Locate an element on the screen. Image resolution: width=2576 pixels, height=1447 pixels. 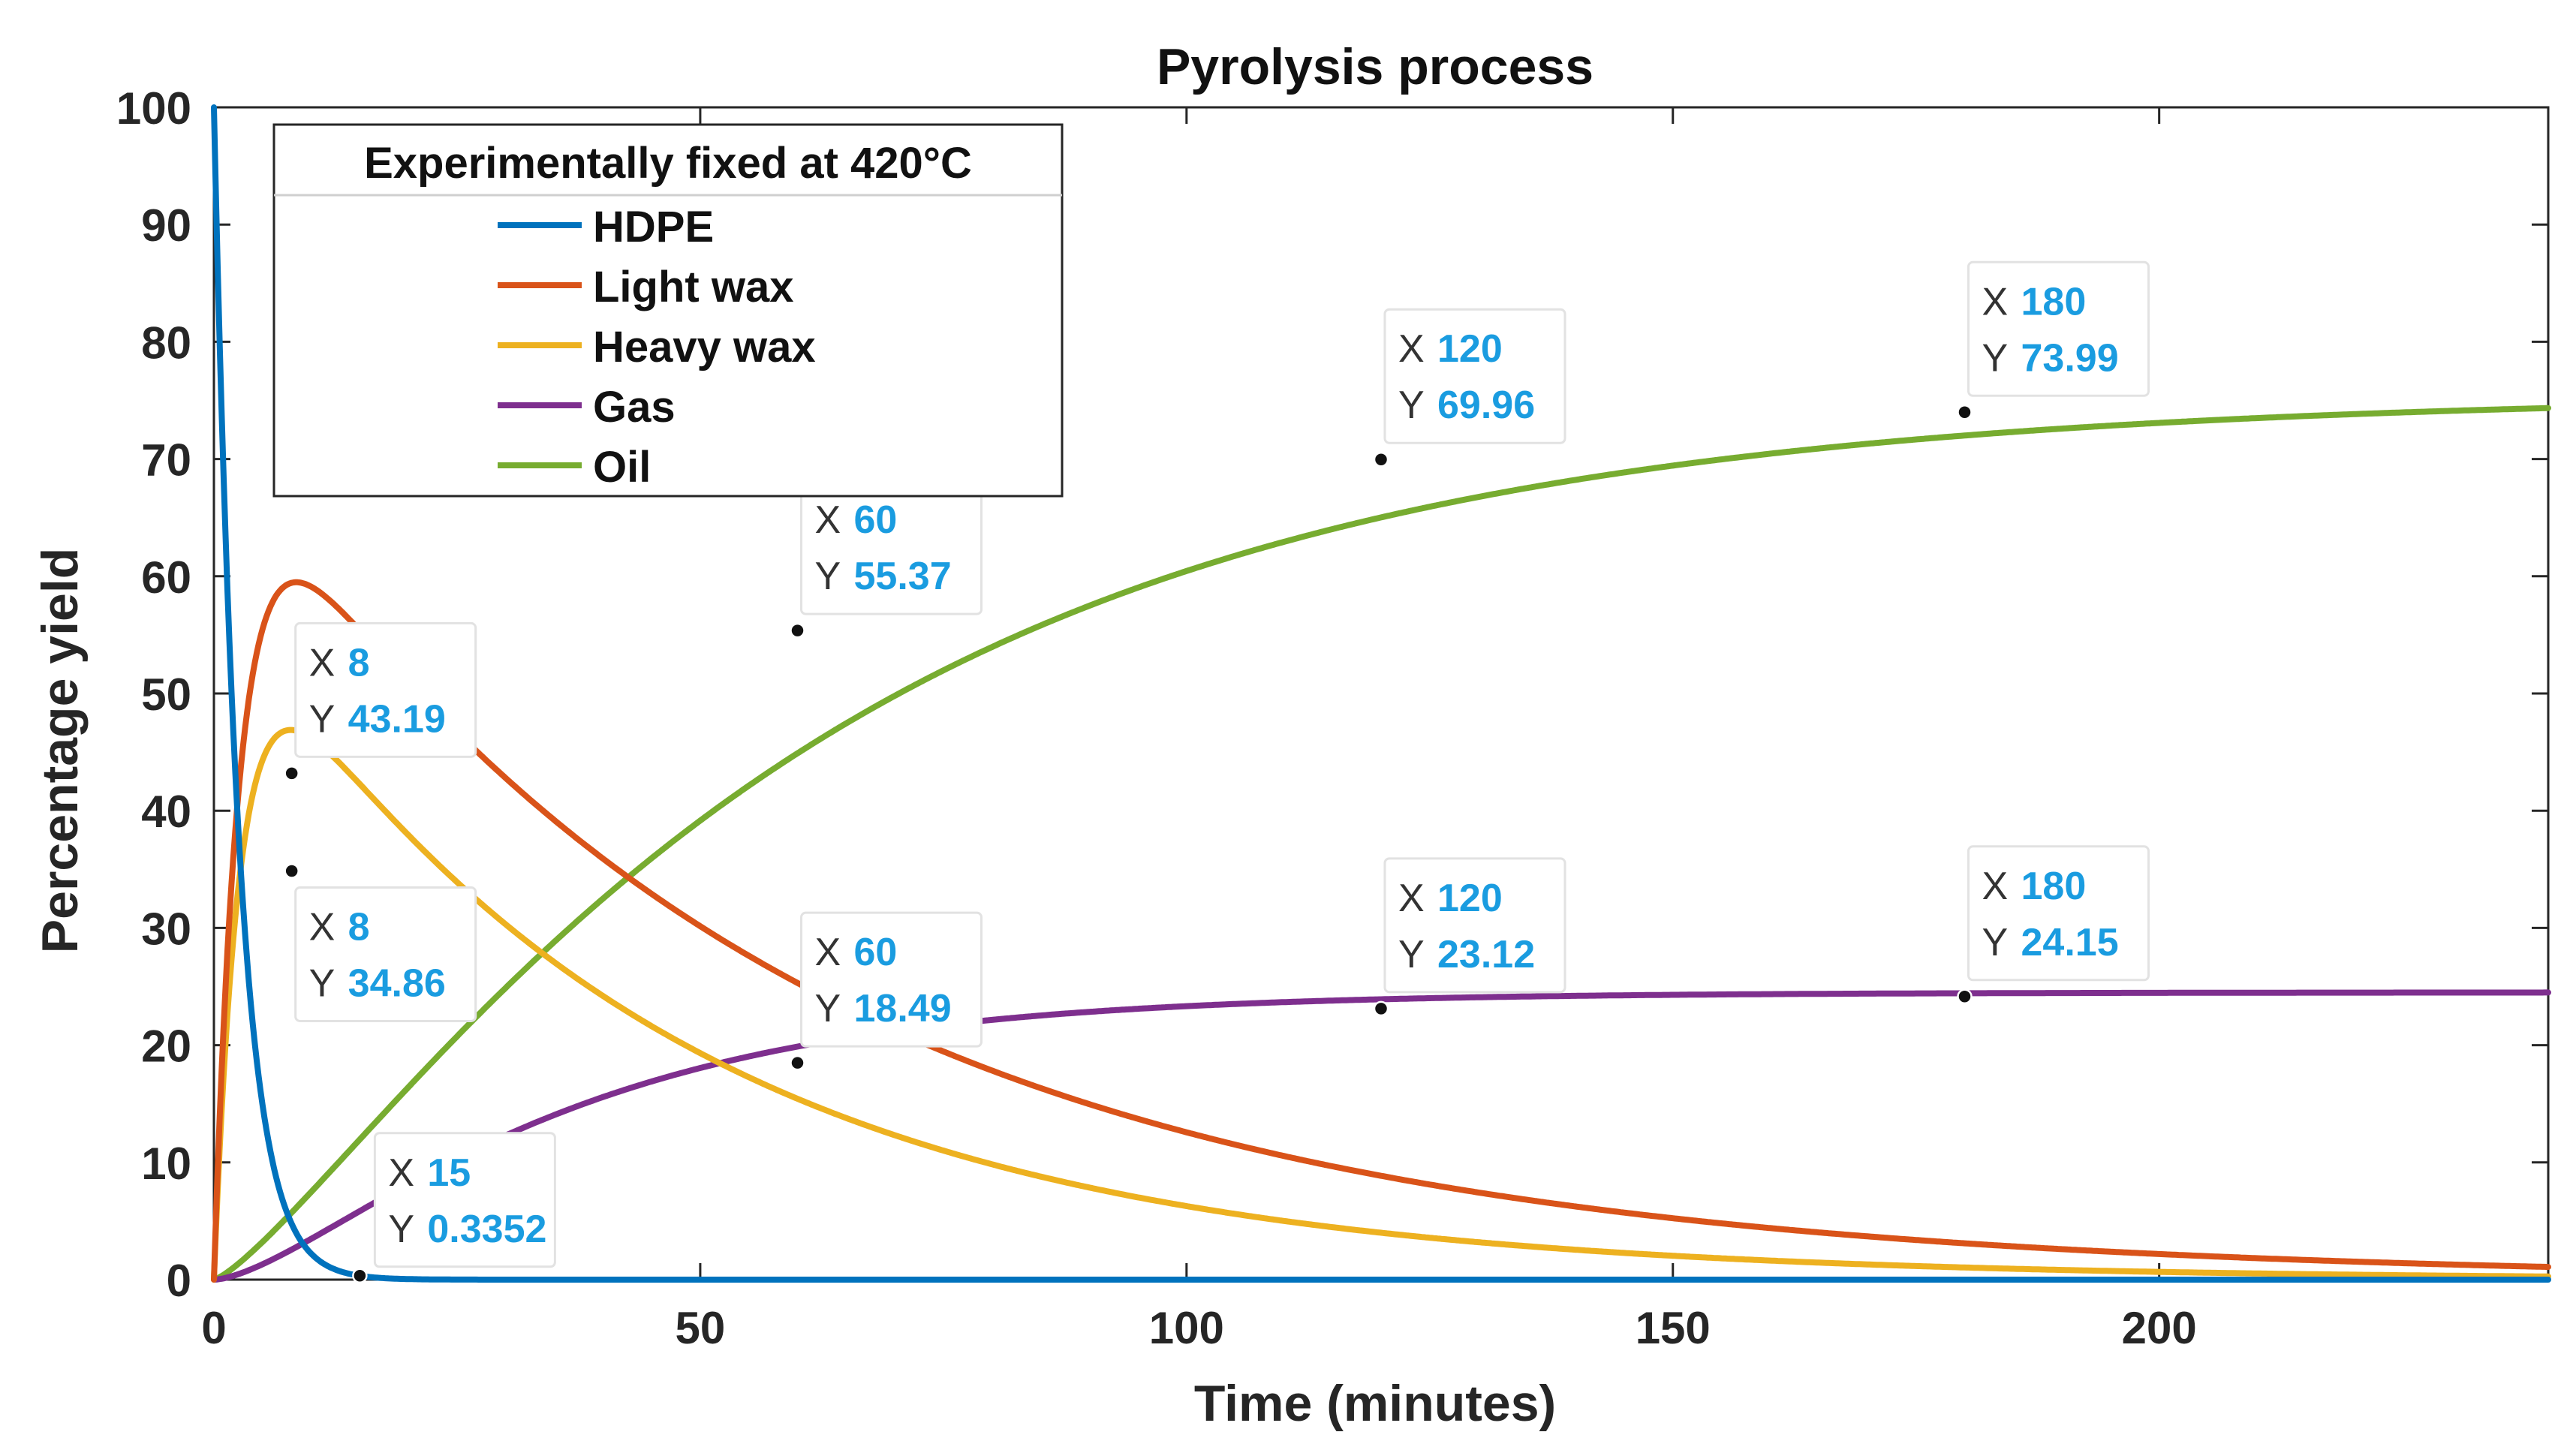
legend-label-light-wax: Light wax is located at coordinates (693, 287).